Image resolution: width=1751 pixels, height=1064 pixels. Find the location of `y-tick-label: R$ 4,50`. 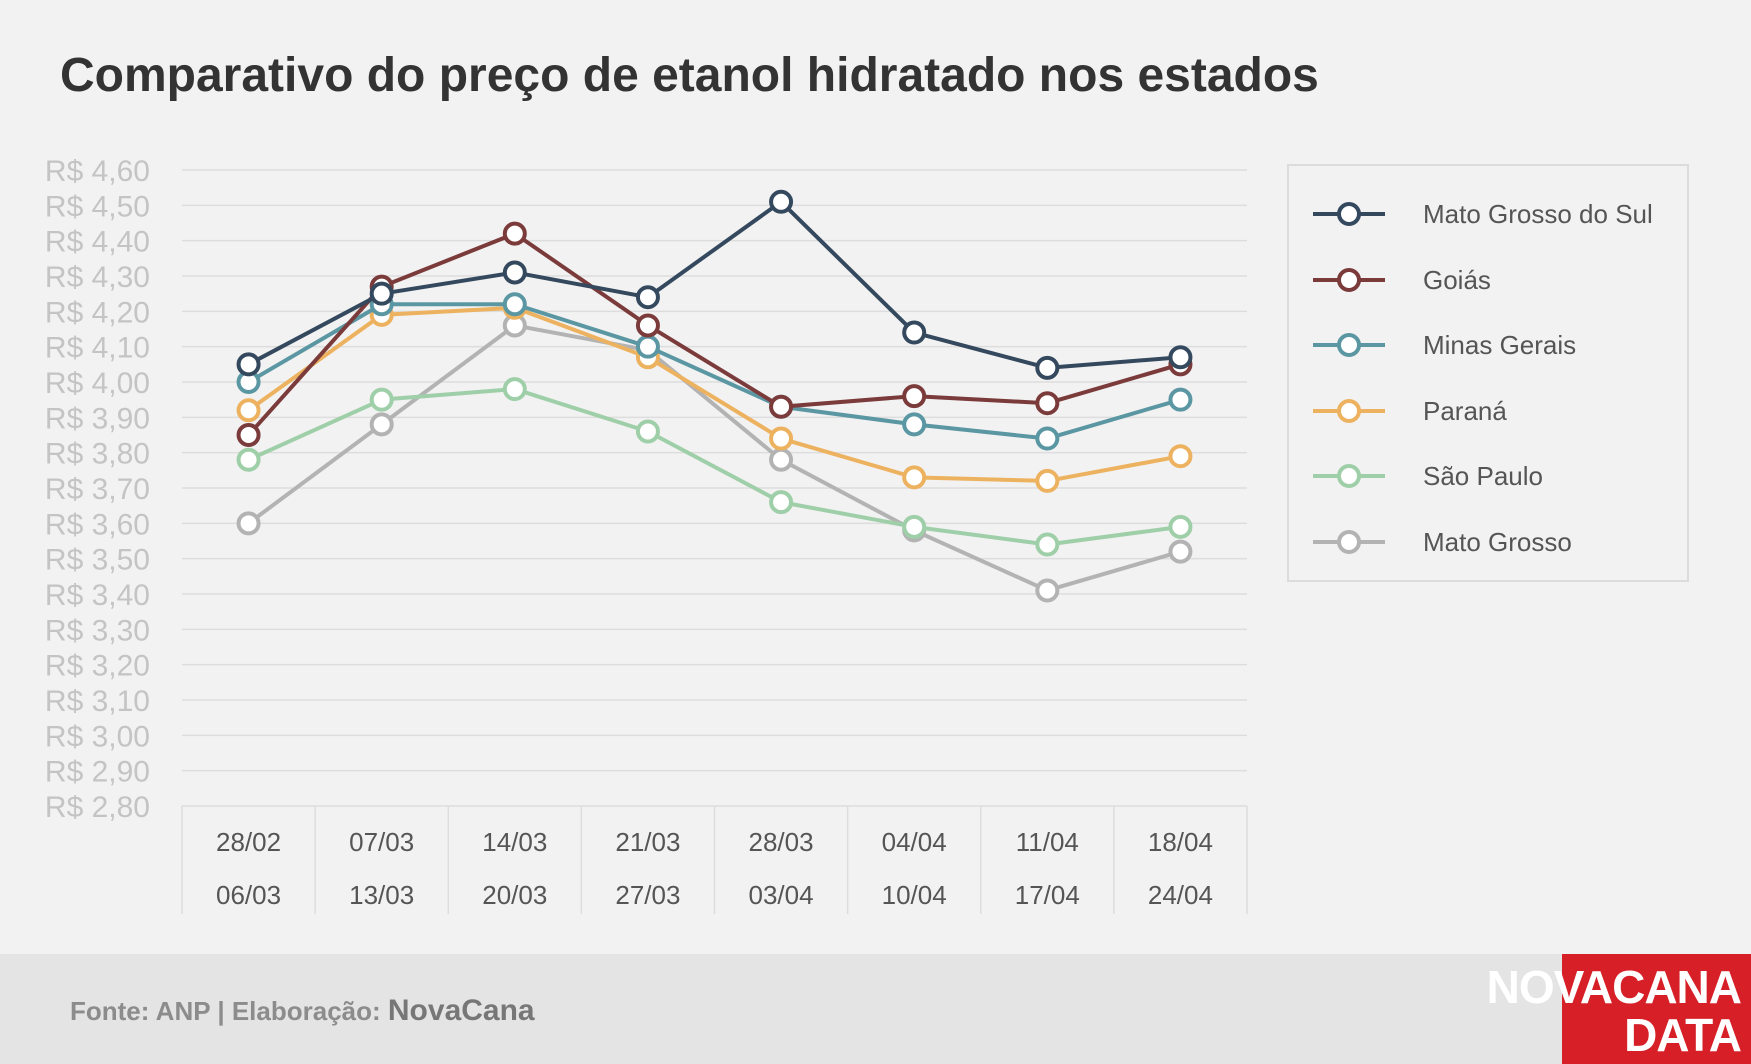

y-tick-label: R$ 4,50 is located at coordinates (97, 206).